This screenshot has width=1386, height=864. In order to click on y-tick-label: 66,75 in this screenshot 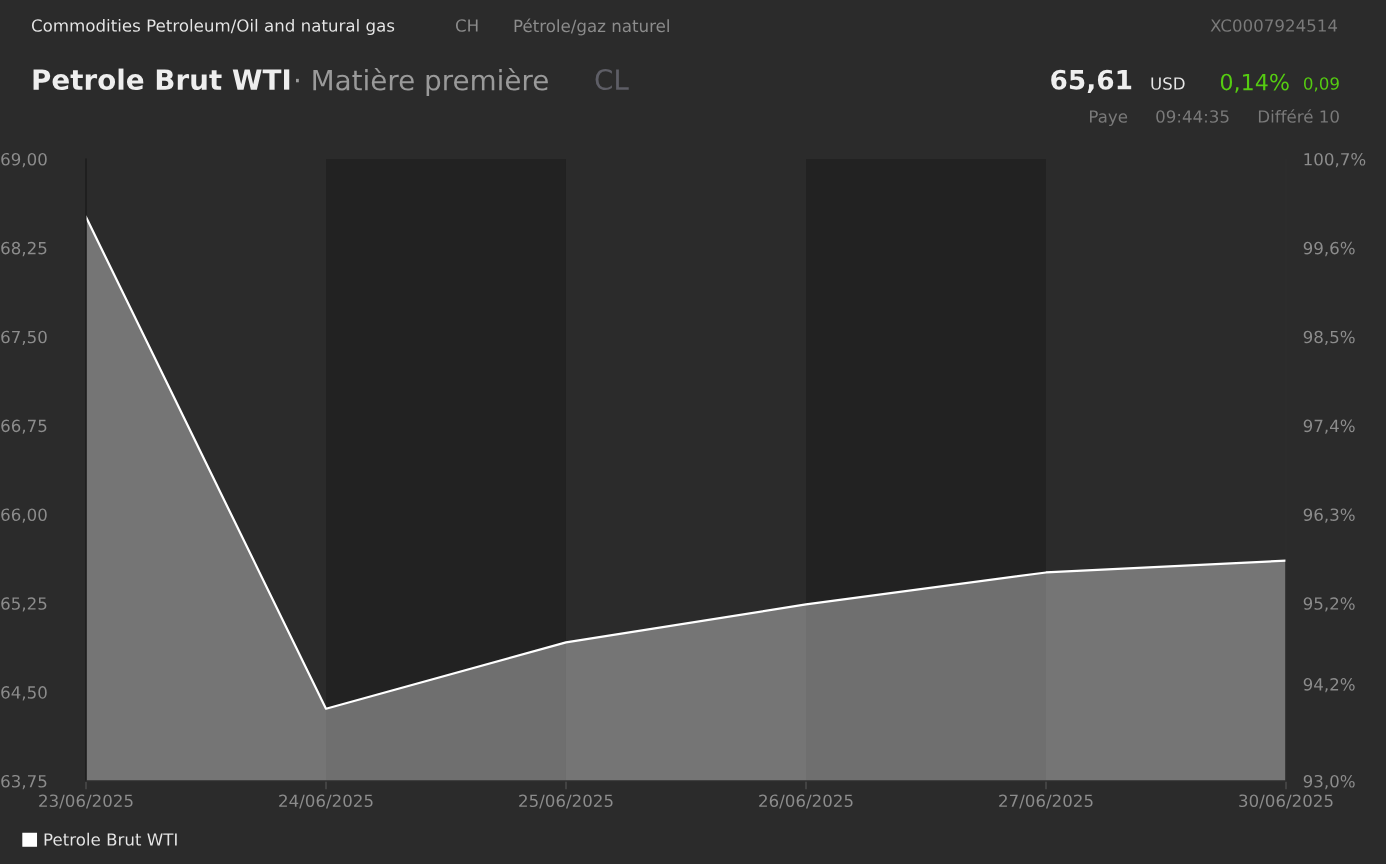, I will do `click(24, 426)`.